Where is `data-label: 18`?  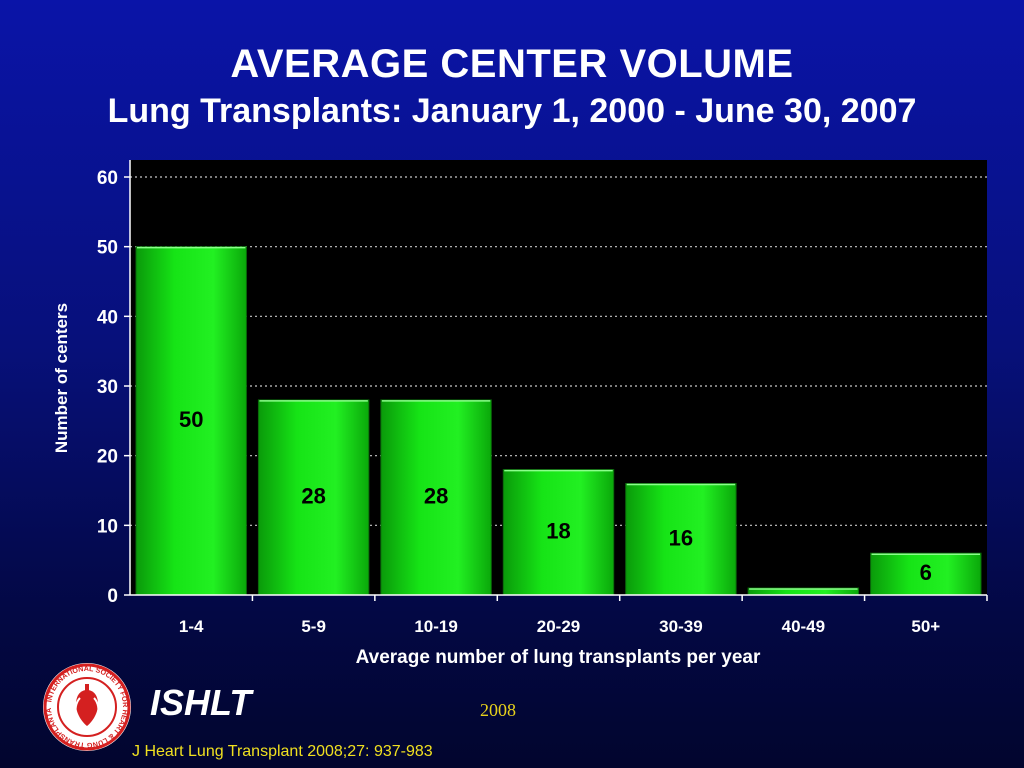
data-label: 18 is located at coordinates (558, 530).